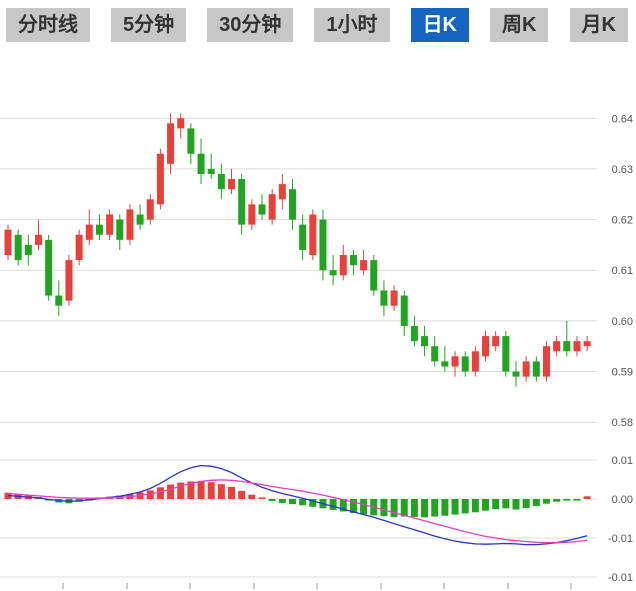 The height and width of the screenshot is (591, 636). I want to click on price-axis-label: 0.63, so click(622, 170).